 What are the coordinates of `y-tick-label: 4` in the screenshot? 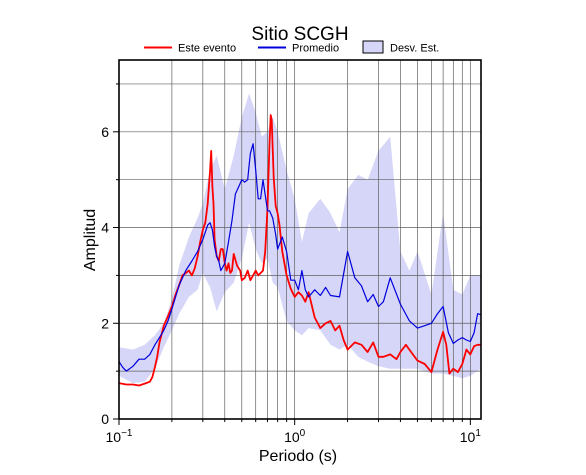 It's located at (105, 228).